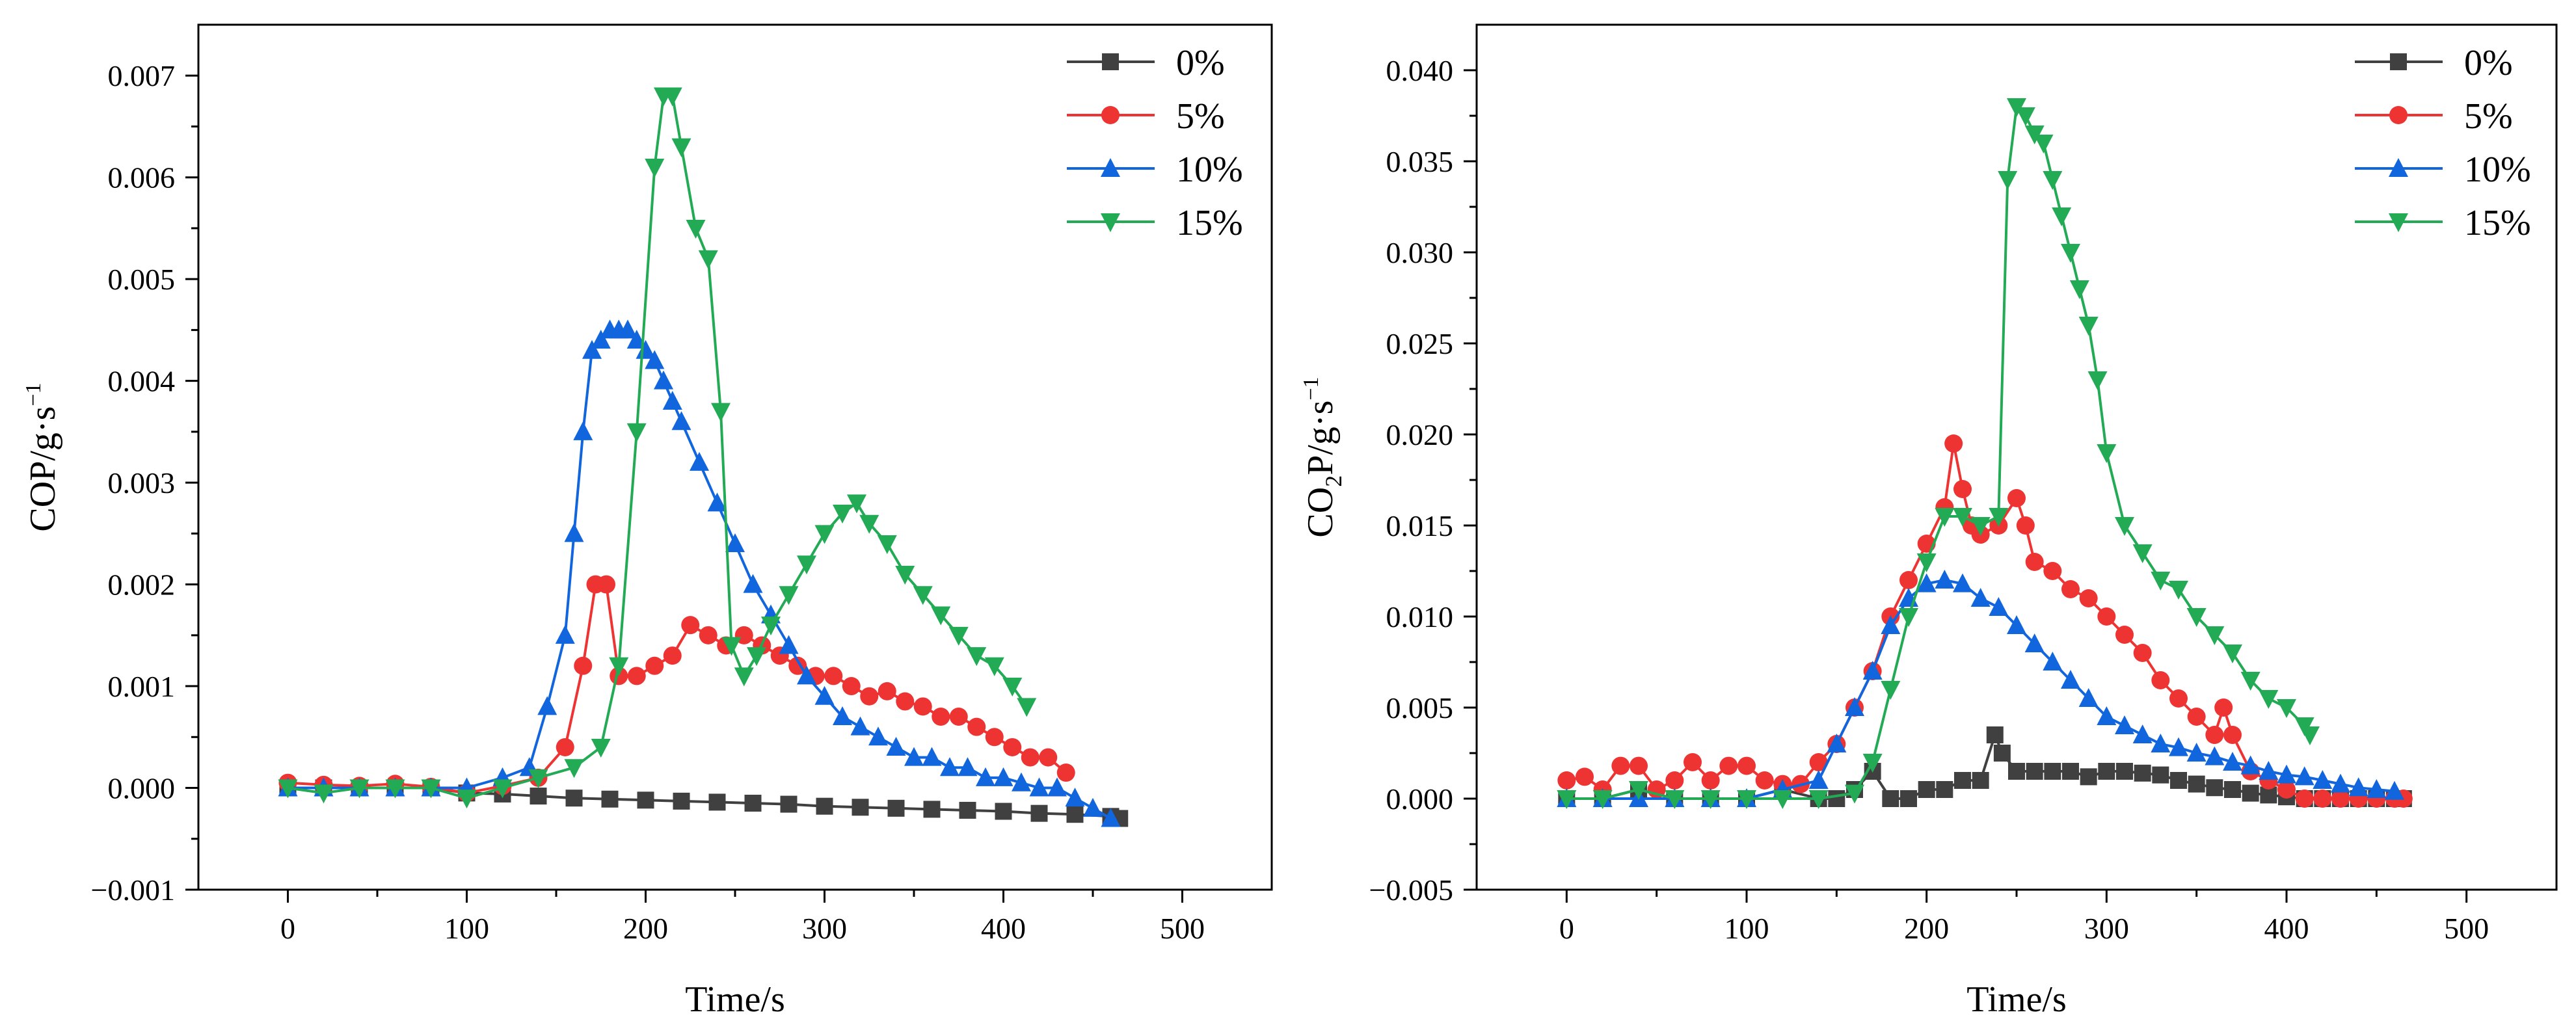  I want to click on y-tick-label: 0.010, so click(1420, 616).